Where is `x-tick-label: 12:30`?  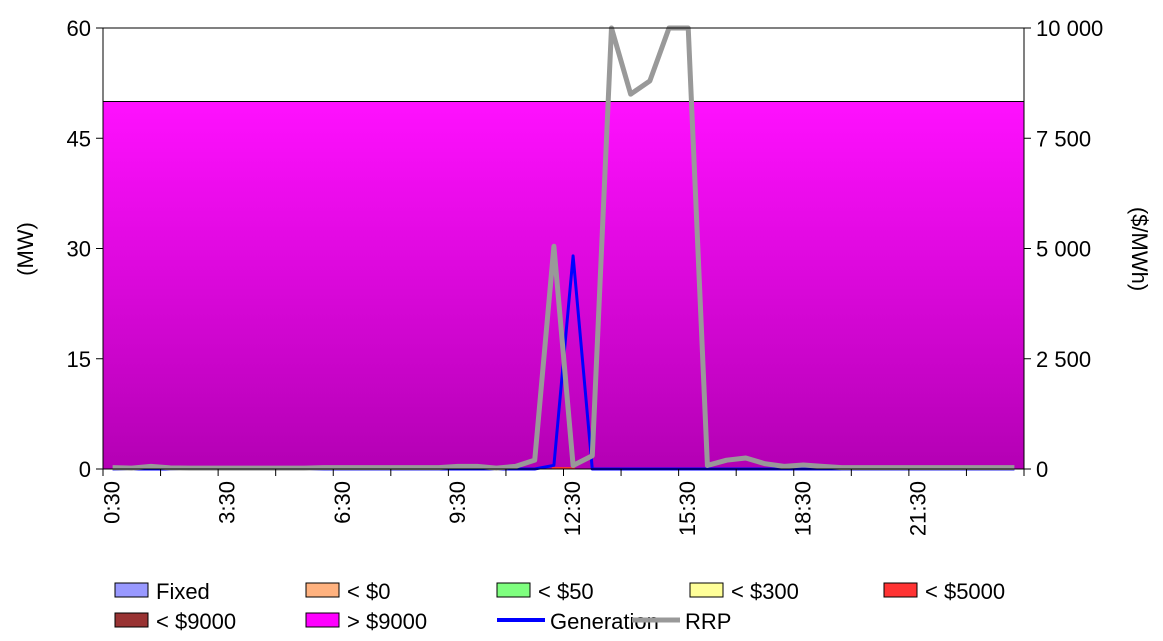 x-tick-label: 12:30 is located at coordinates (572, 508).